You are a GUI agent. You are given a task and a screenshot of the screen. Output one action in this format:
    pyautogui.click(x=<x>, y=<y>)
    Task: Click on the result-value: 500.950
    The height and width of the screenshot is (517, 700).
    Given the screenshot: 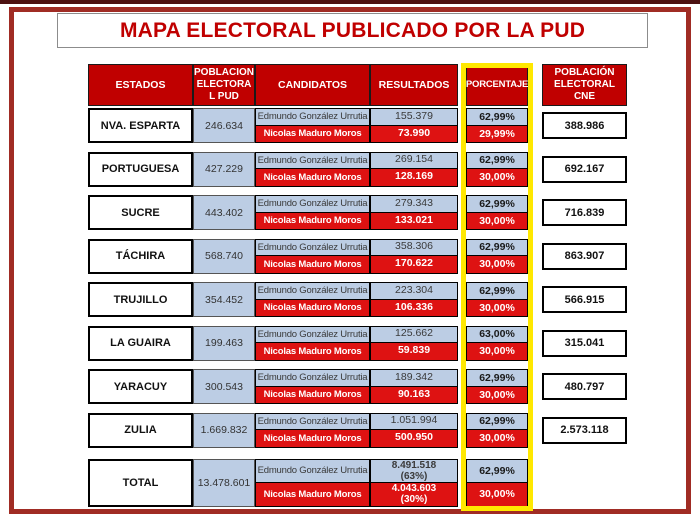 What is the action you would take?
    pyautogui.click(x=414, y=437)
    